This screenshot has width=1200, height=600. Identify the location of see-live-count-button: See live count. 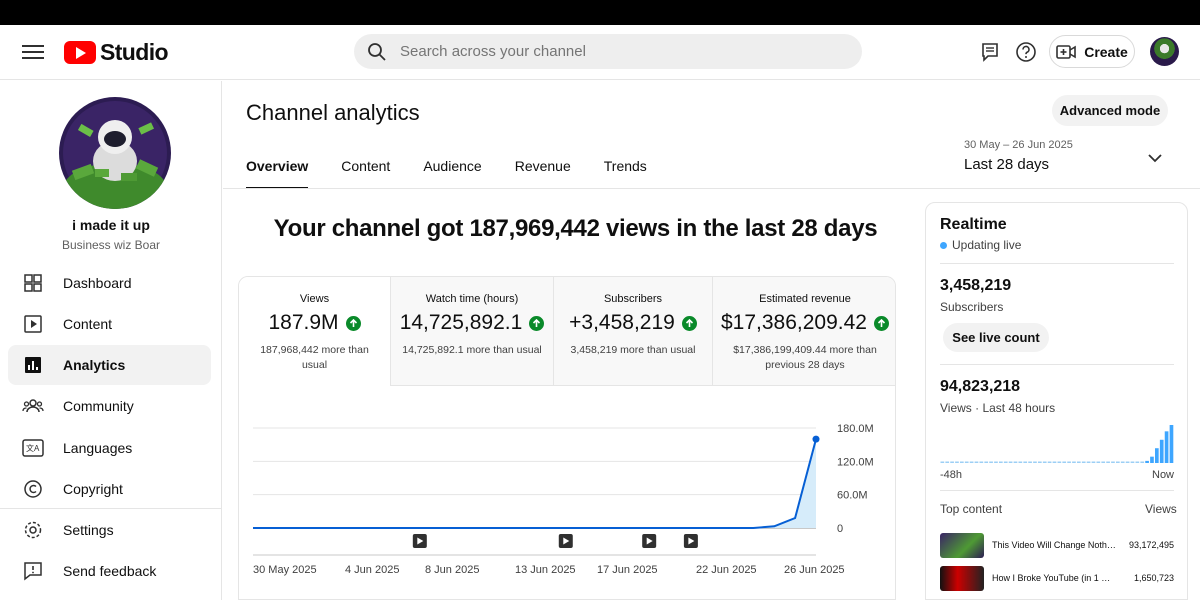
(996, 337).